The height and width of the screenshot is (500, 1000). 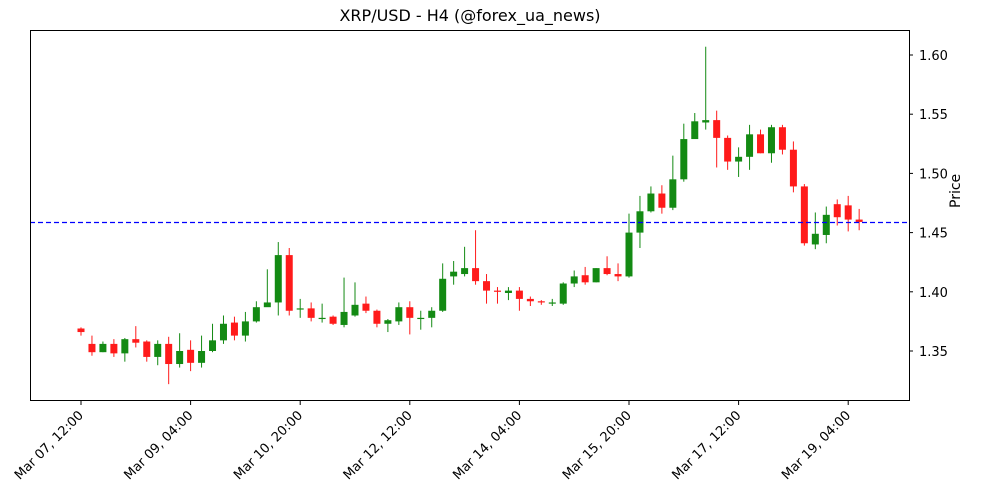 What do you see at coordinates (378, 445) in the screenshot?
I see `x-tick-label: Mar 12, 12:00` at bounding box center [378, 445].